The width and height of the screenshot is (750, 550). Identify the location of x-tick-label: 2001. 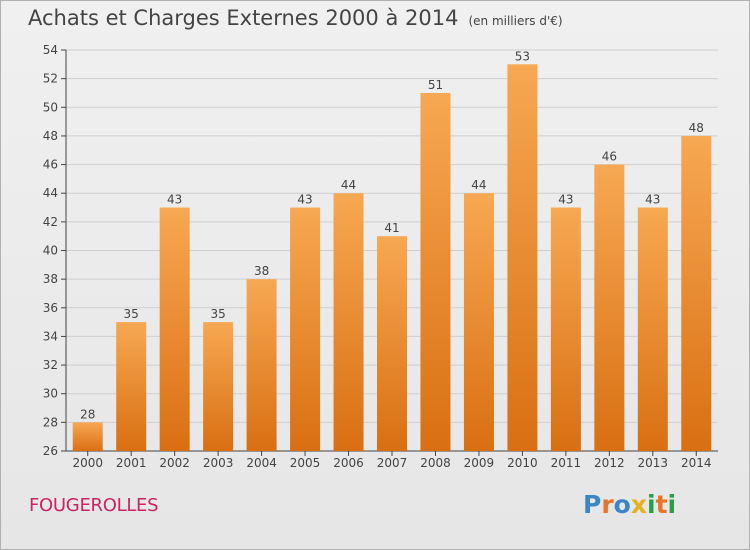
(131, 463).